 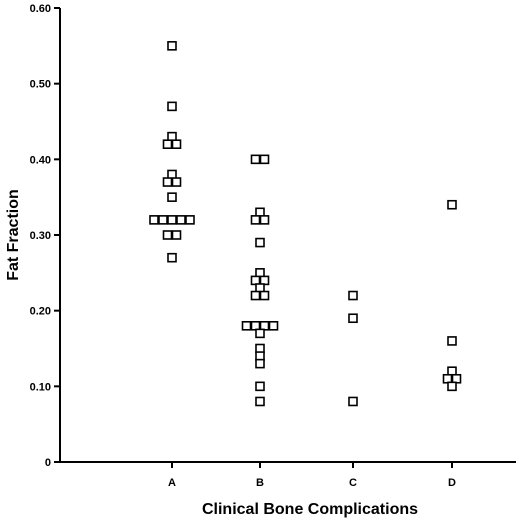 I want to click on x-ticks: A B C D, so click(x=312, y=475).